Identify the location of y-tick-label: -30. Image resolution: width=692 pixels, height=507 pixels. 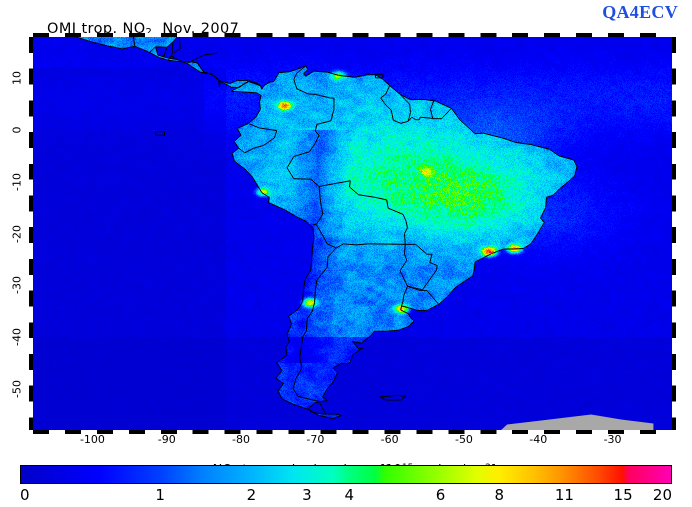
(17, 285).